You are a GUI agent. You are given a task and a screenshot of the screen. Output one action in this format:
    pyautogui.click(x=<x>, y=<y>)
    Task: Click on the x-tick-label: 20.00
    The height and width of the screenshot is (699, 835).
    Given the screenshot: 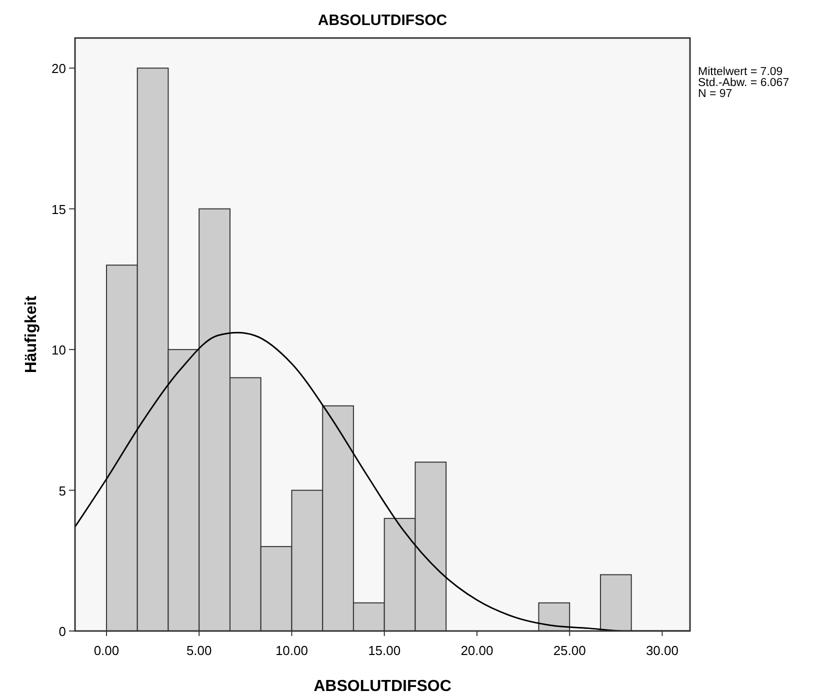 What is the action you would take?
    pyautogui.click(x=477, y=650)
    